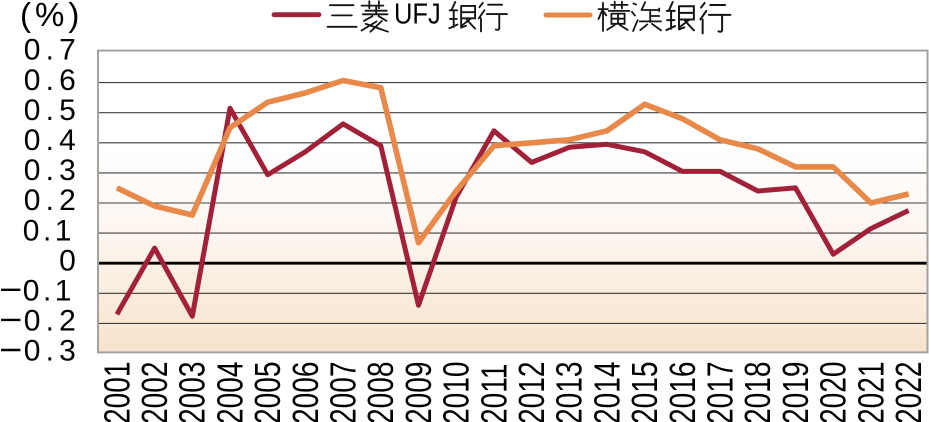 This screenshot has width=929, height=422. Describe the element at coordinates (871, 391) in the screenshot. I see `svg-text: 2021` at that location.